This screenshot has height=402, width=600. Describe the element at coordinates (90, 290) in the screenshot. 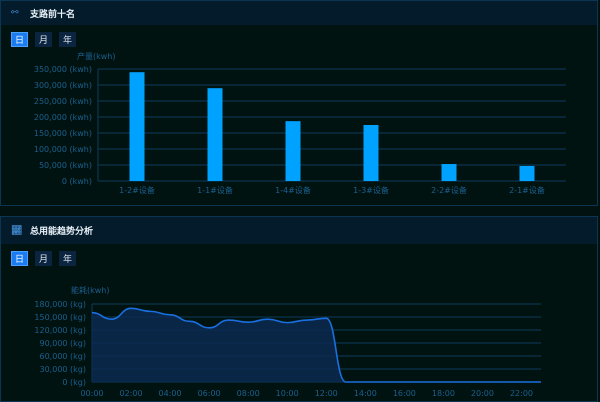

I see `y-axis-label: 能耗(kwh)` at that location.